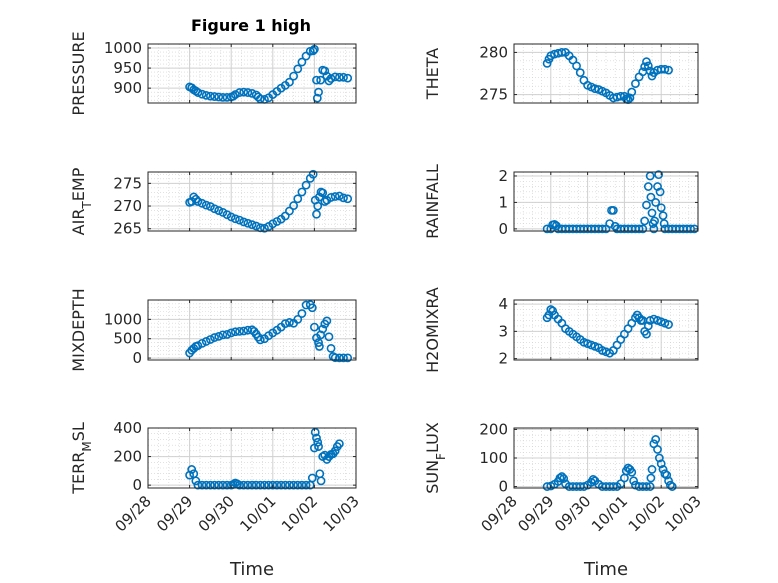 Image resolution: width=778 pixels, height=583 pixels. What do you see at coordinates (127, 229) in the screenshot?
I see `y-tick-label: 265` at bounding box center [127, 229].